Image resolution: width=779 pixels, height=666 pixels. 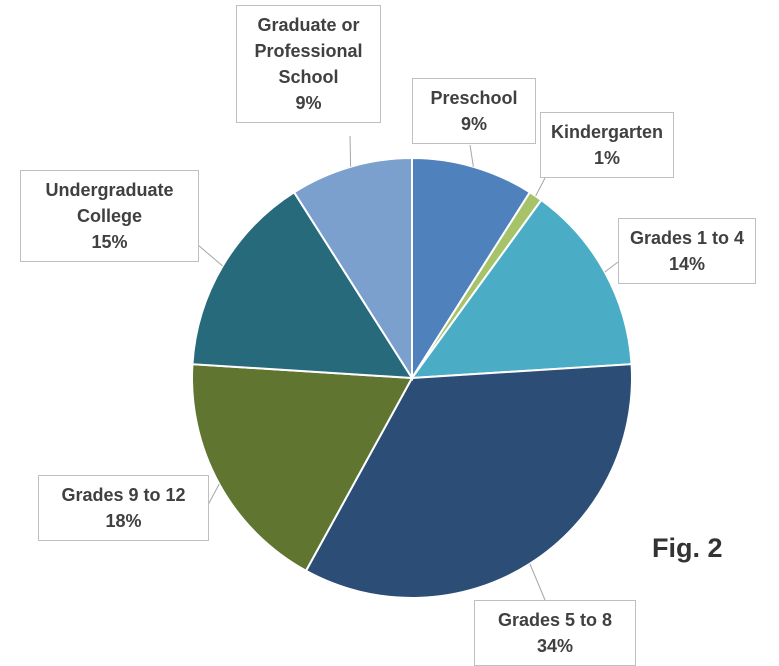 What do you see at coordinates (687, 264) in the screenshot?
I see `value-label: 14%` at bounding box center [687, 264].